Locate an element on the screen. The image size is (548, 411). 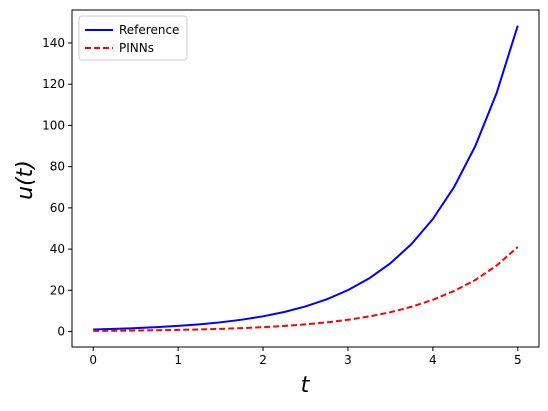
y-tick-label: 60 is located at coordinates (57, 208).